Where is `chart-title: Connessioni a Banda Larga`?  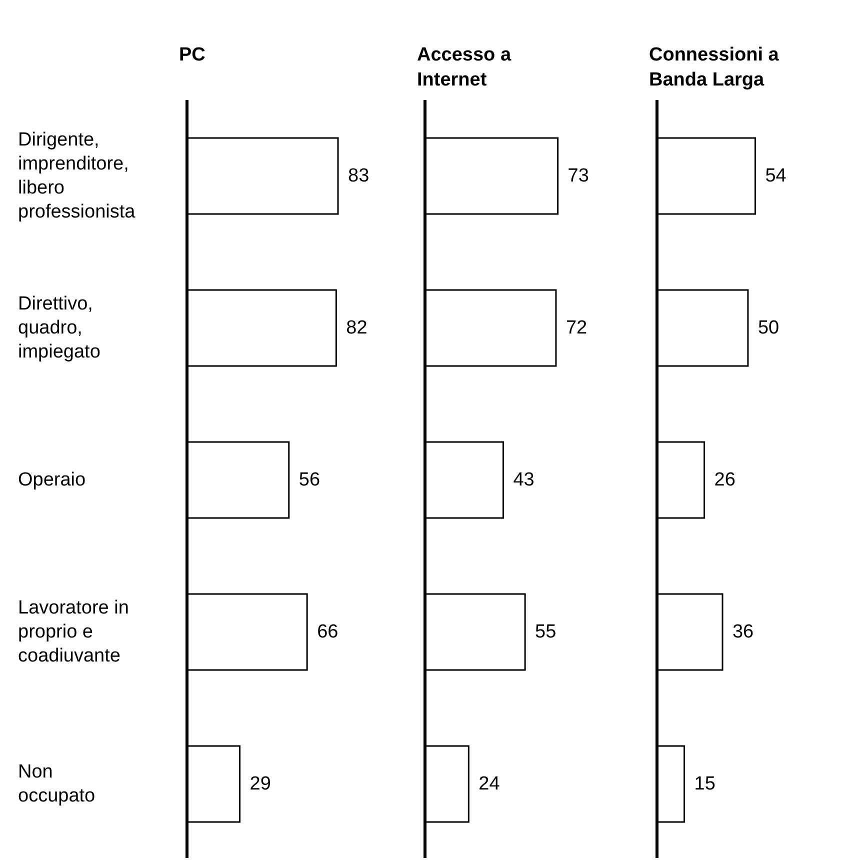
chart-title: Connessioni a Banda Larga is located at coordinates (714, 67).